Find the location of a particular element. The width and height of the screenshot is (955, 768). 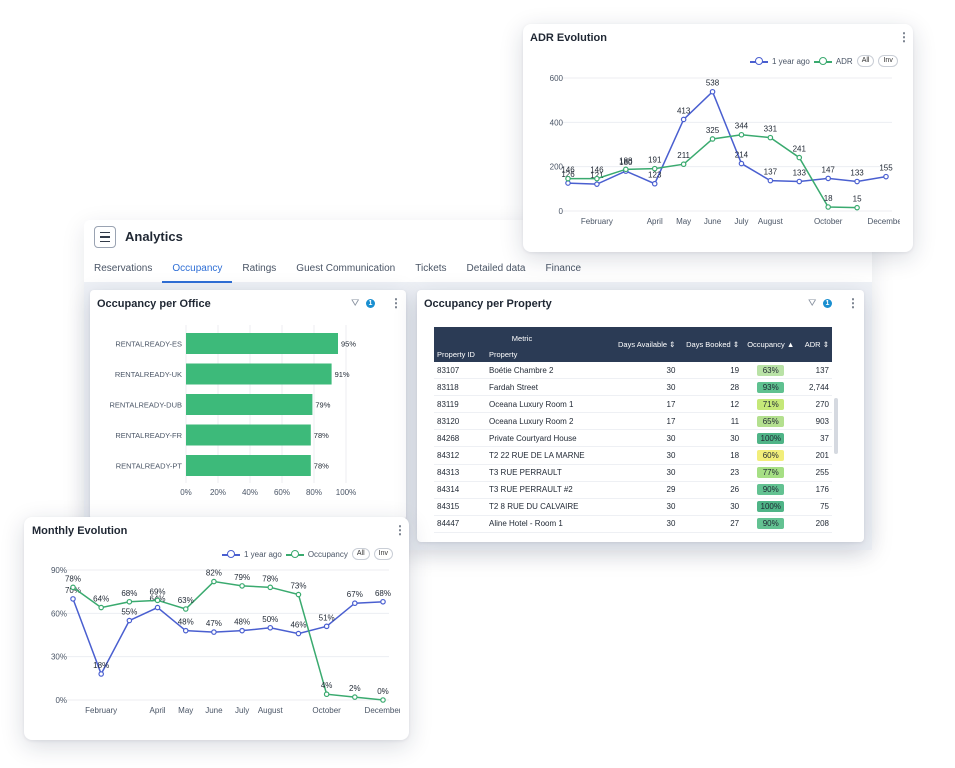

data-label: 68% is located at coordinates (383, 593).